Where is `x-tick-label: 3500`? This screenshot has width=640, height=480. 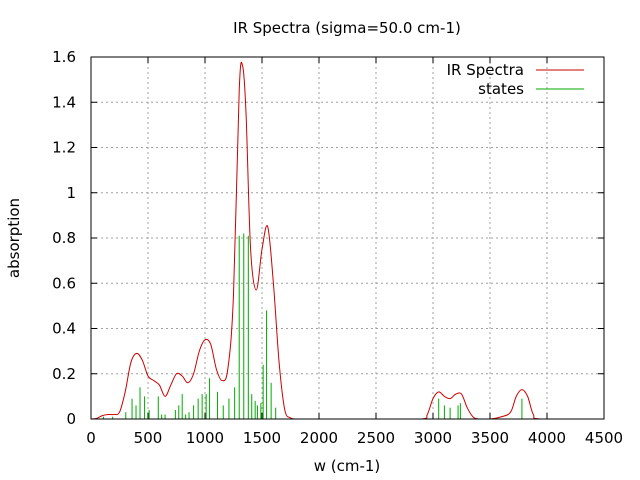 x-tick-label: 3500 is located at coordinates (490, 438).